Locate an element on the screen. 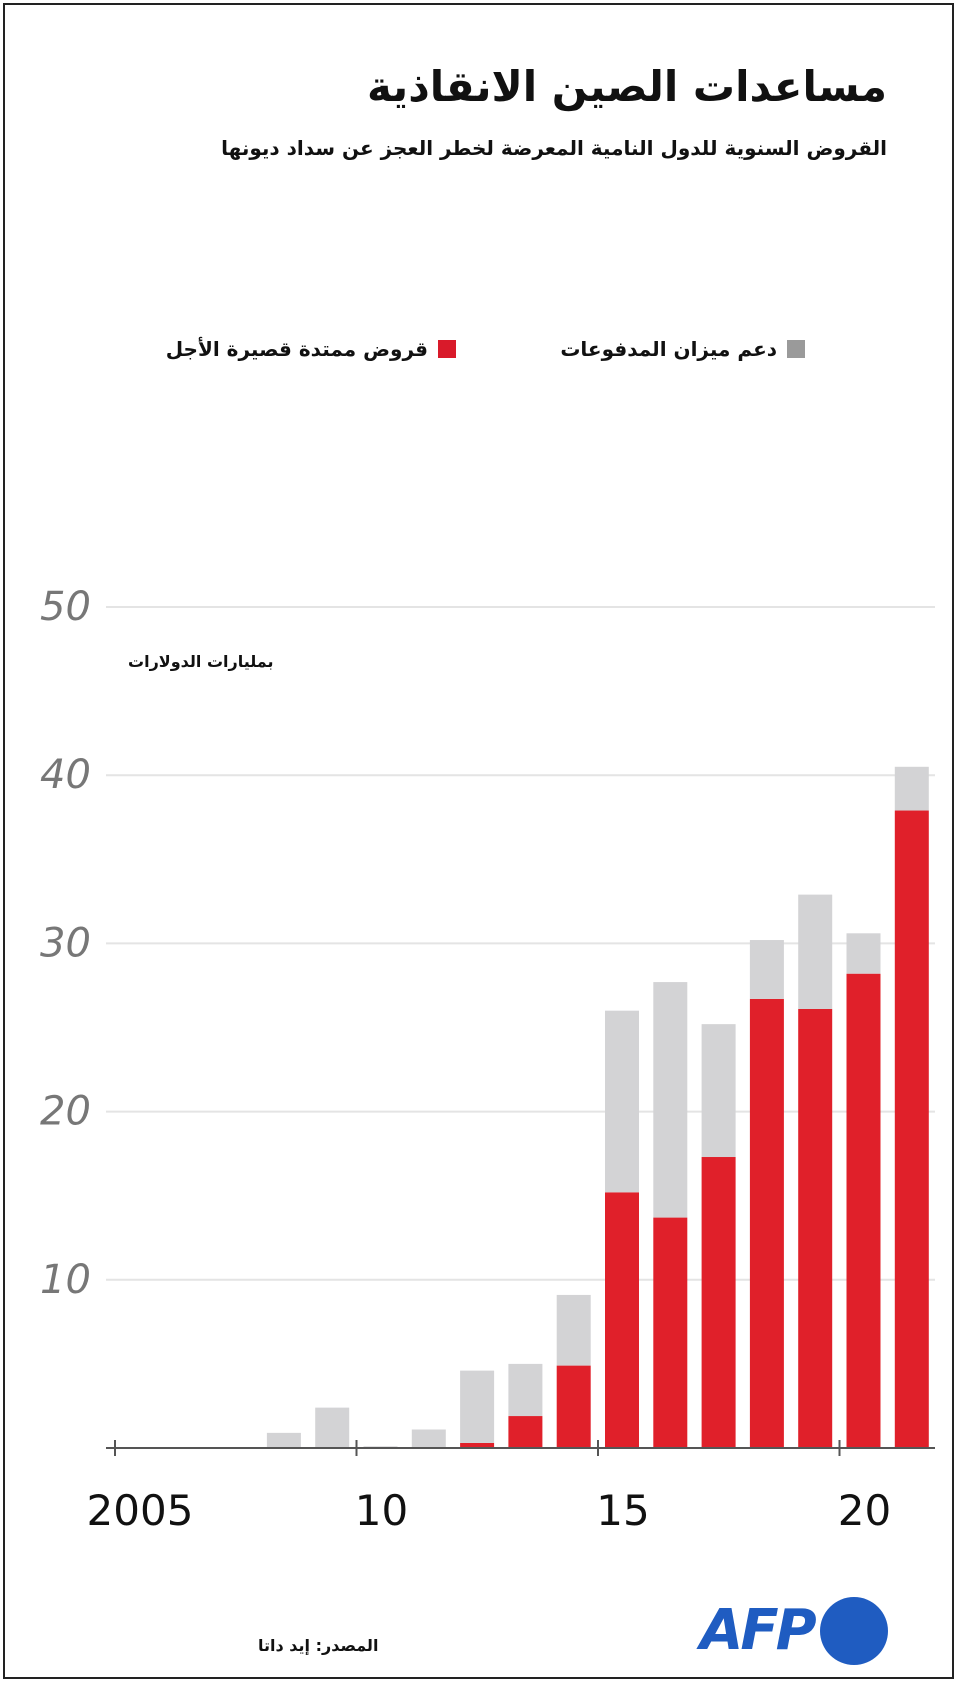  bar-2020-rollover-loans is located at coordinates (863, 1210).